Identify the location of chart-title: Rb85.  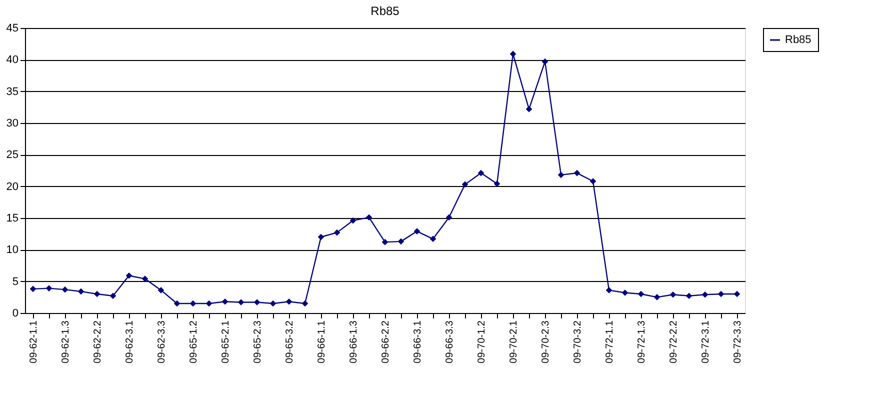
(385, 11).